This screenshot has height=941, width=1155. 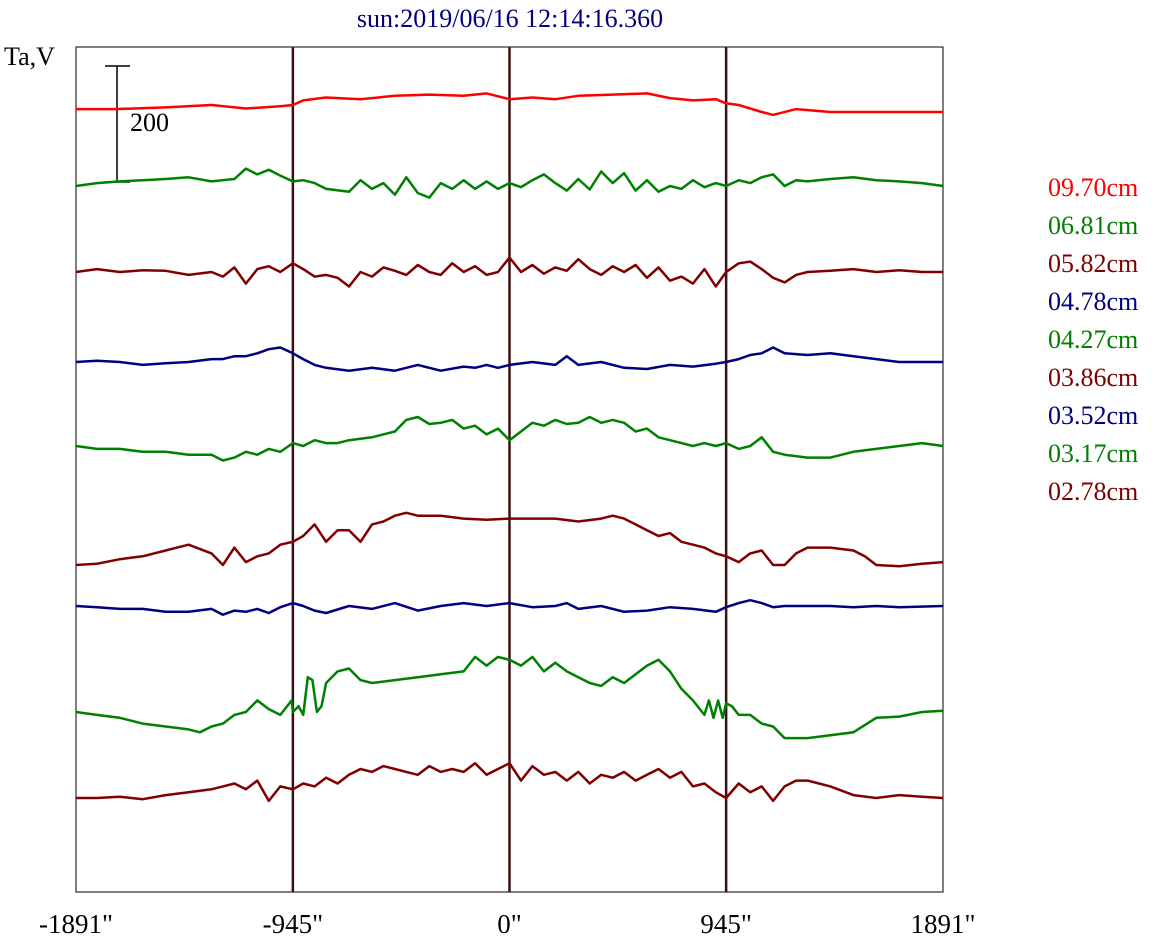 What do you see at coordinates (1093, 415) in the screenshot?
I see `legend-entry: 03.52cm` at bounding box center [1093, 415].